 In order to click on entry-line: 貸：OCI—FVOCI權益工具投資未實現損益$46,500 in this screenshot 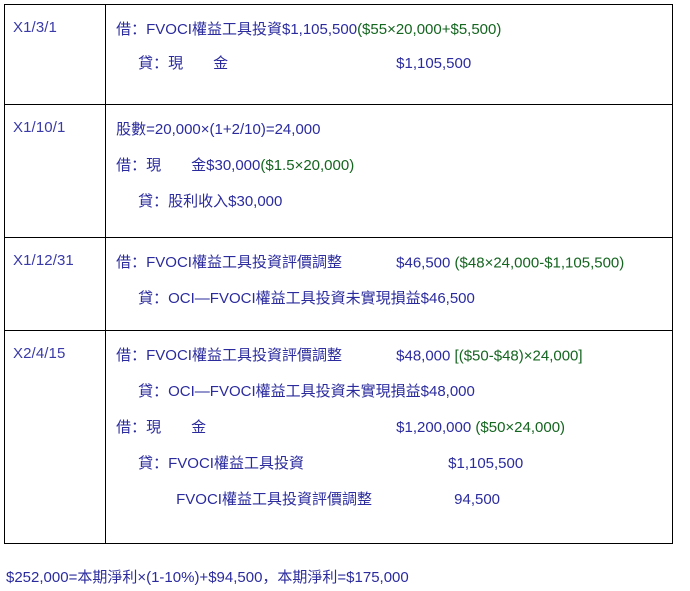, I will do `click(389, 294)`.